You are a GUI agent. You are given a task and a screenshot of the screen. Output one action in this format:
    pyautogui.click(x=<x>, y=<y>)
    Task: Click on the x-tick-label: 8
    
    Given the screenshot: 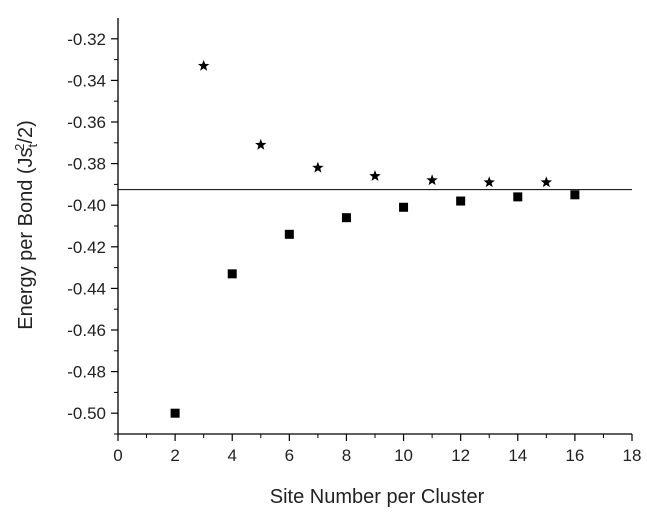 What is the action you would take?
    pyautogui.click(x=346, y=455)
    